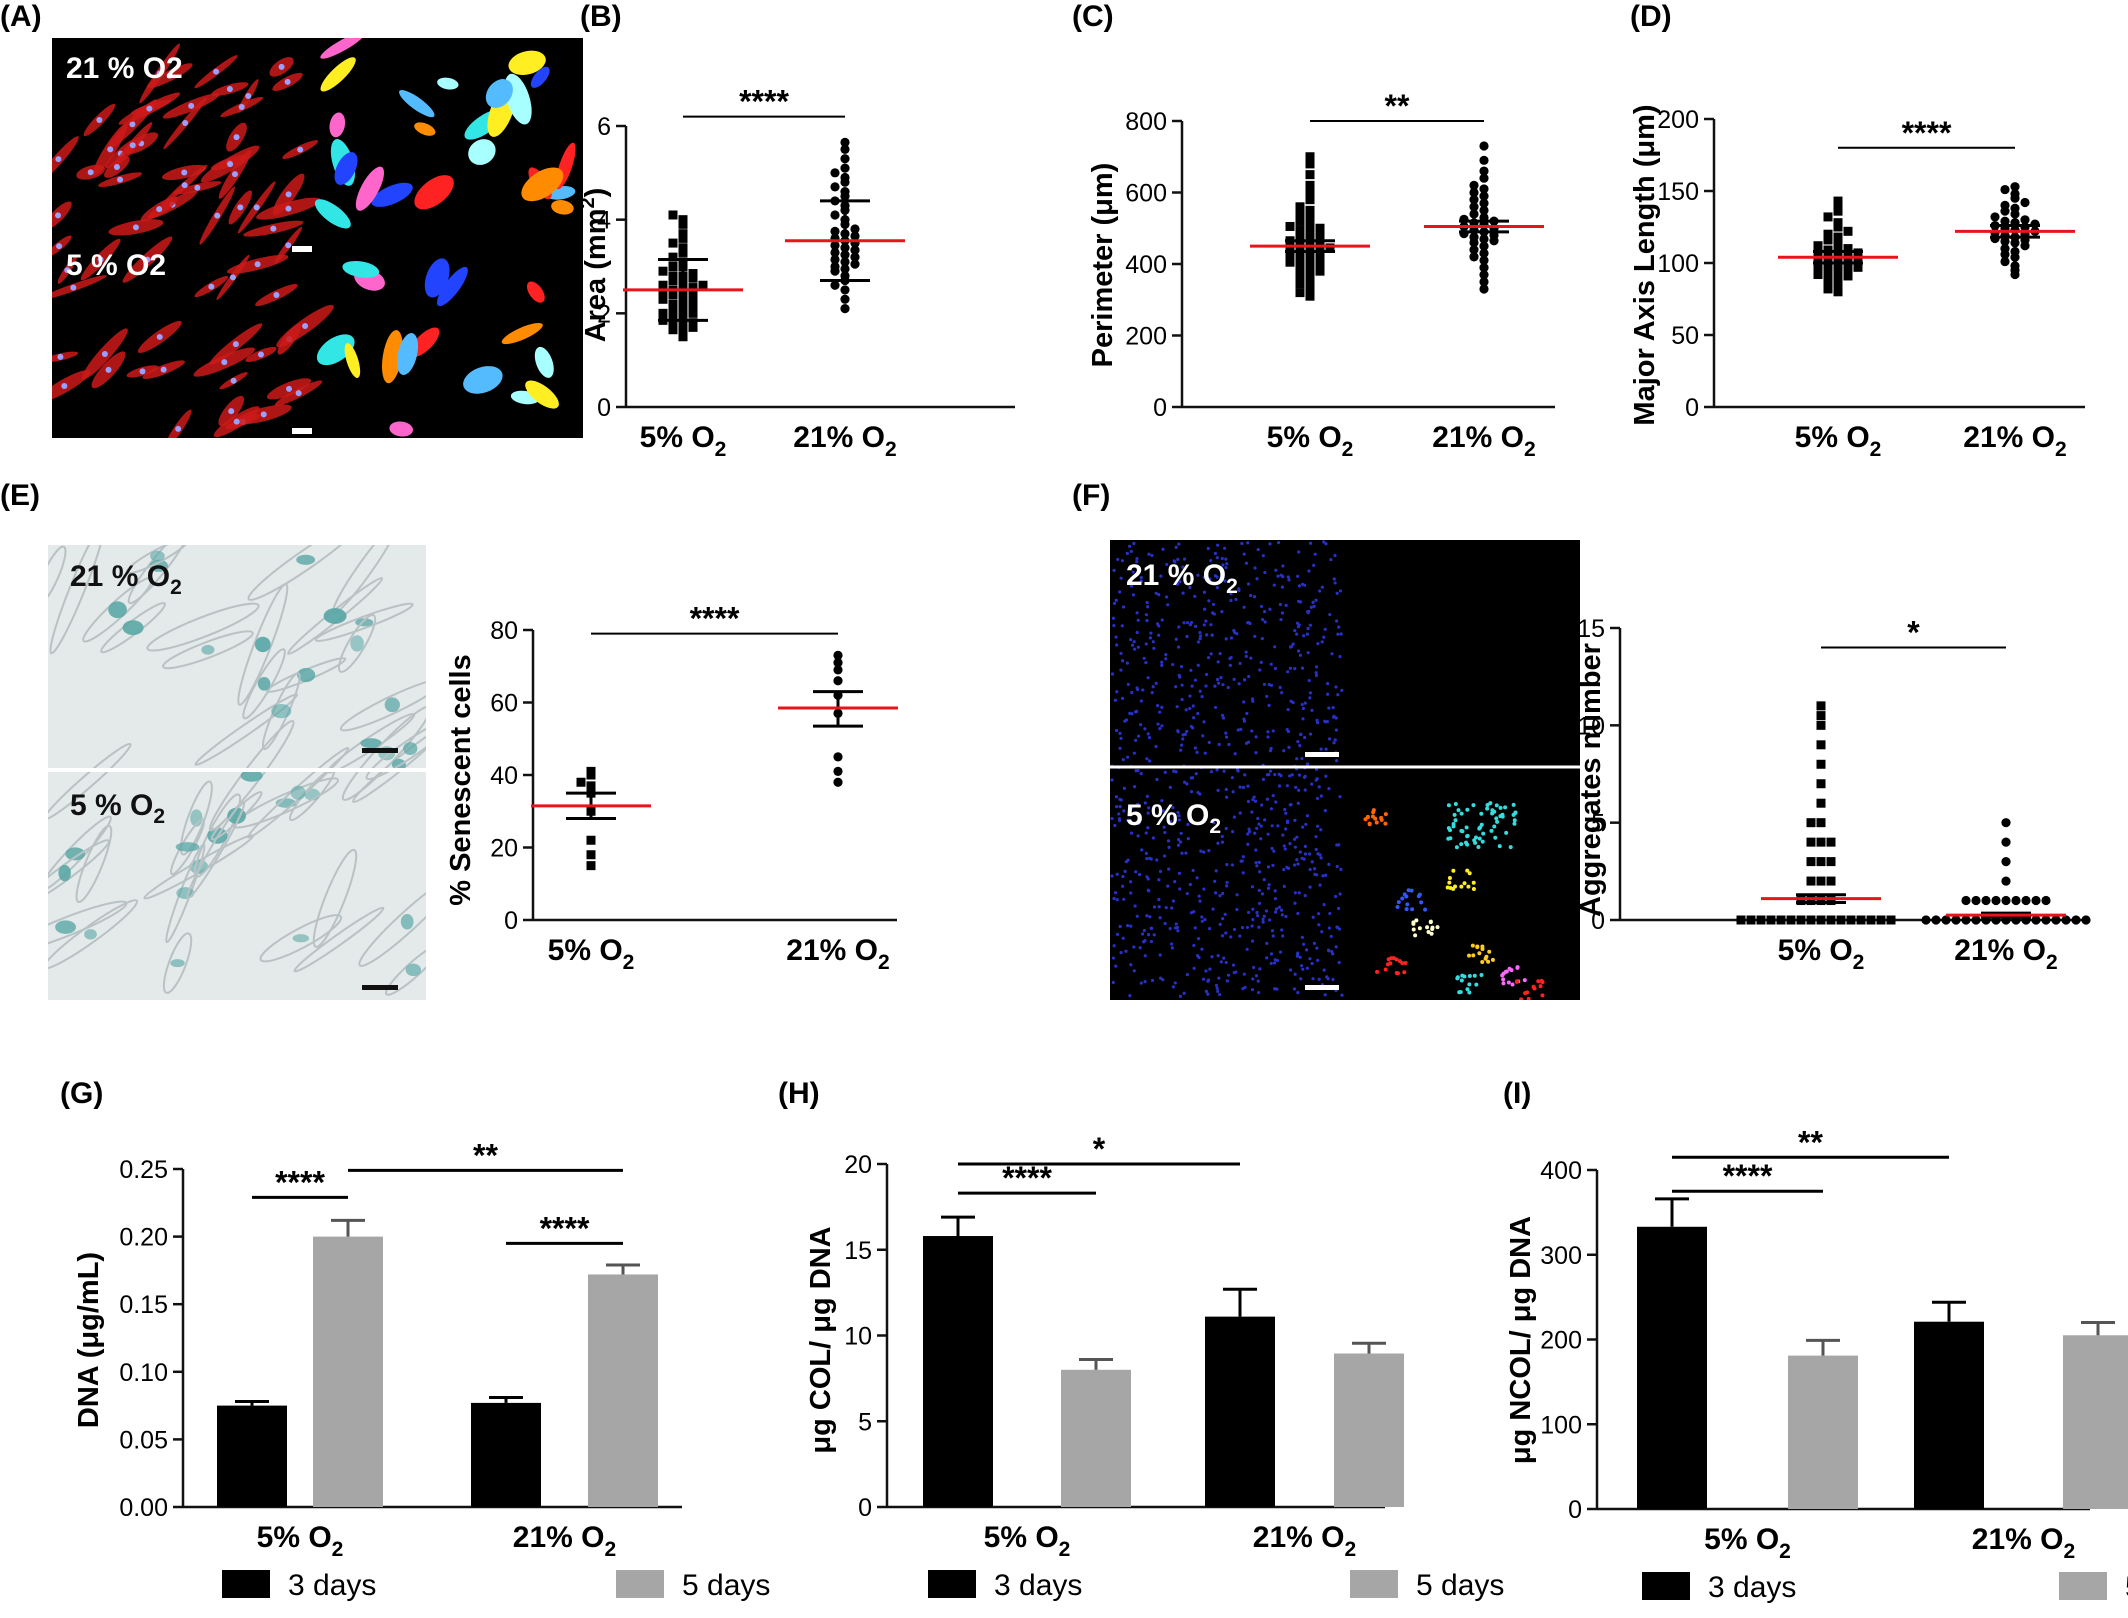 Image resolution: width=2128 pixels, height=1618 pixels. I want to click on x-tick-subscript: 2, so click(2052, 962).